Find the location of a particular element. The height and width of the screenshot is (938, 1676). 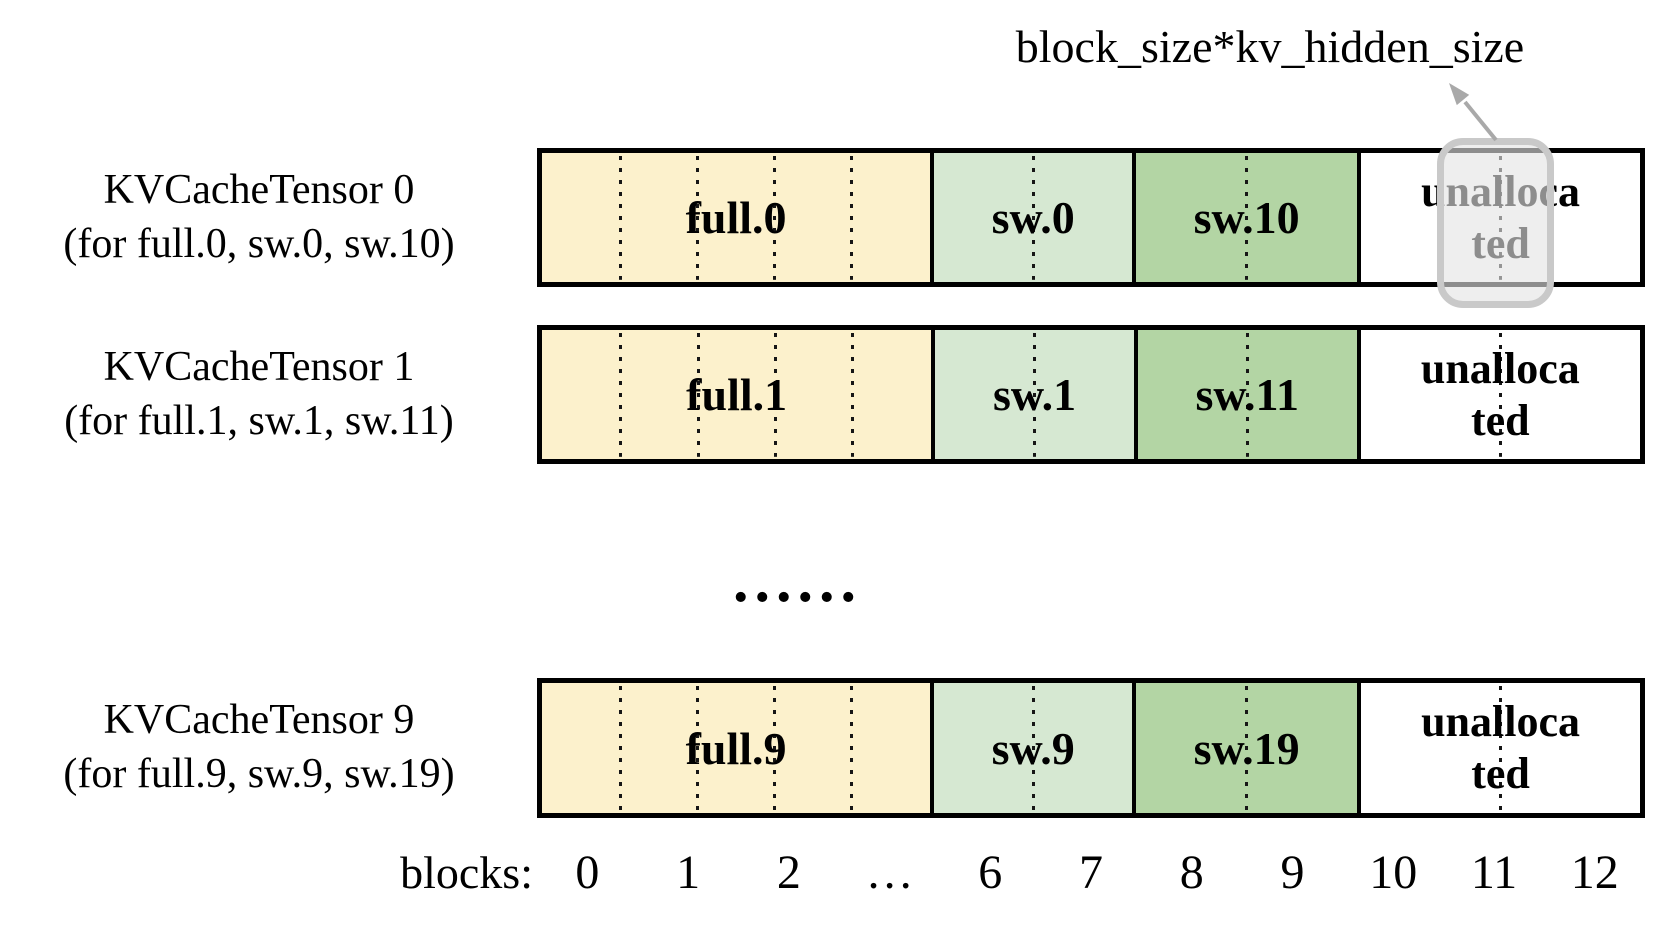

segment-label: sw.11 is located at coordinates (1247, 394).